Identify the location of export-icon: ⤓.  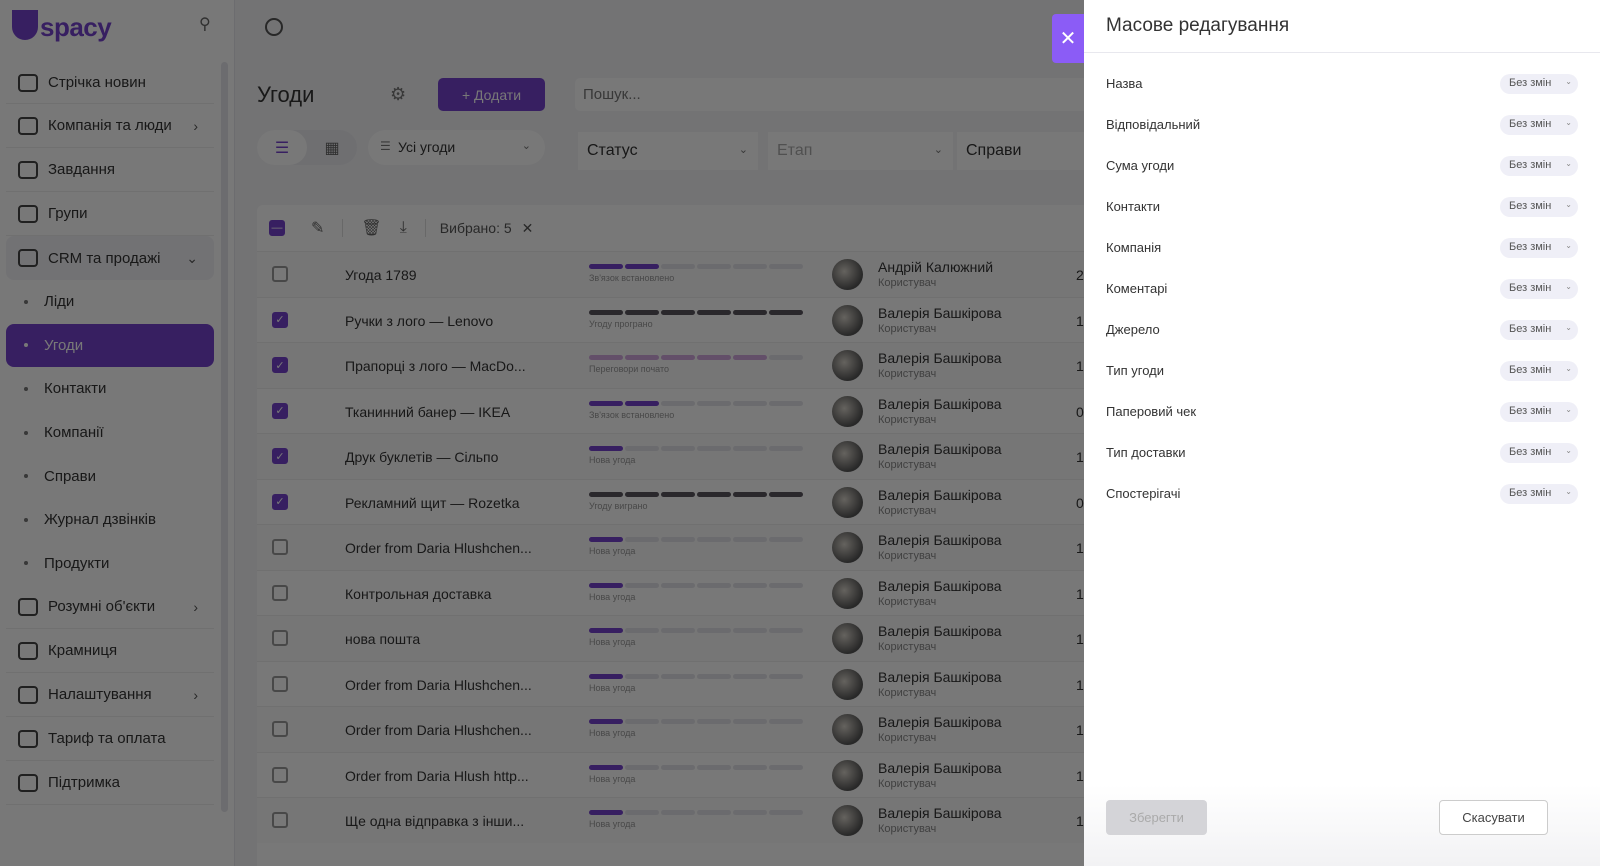
(403, 227).